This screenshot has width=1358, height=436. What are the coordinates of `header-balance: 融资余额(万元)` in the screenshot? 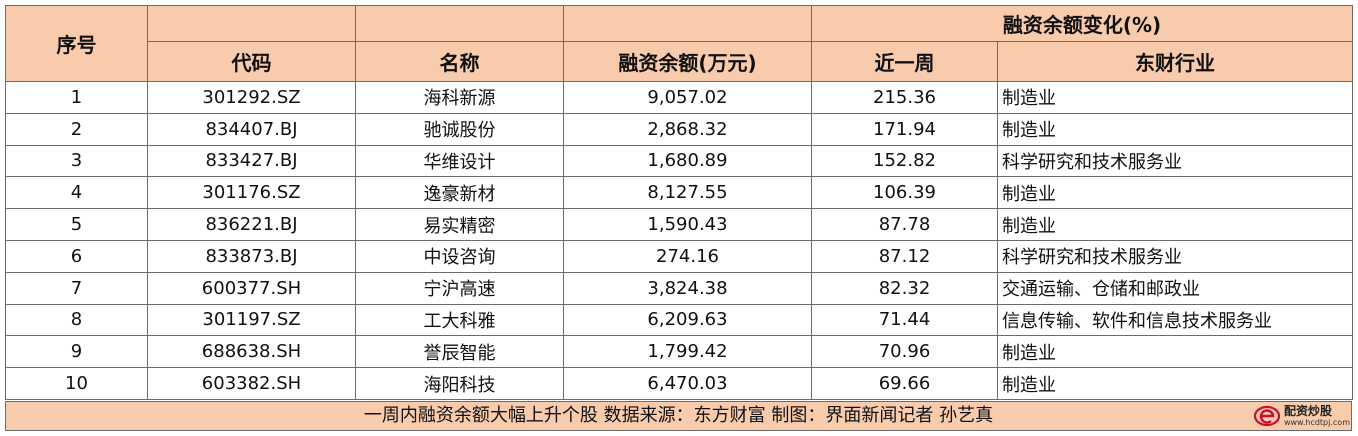 It's located at (687, 61).